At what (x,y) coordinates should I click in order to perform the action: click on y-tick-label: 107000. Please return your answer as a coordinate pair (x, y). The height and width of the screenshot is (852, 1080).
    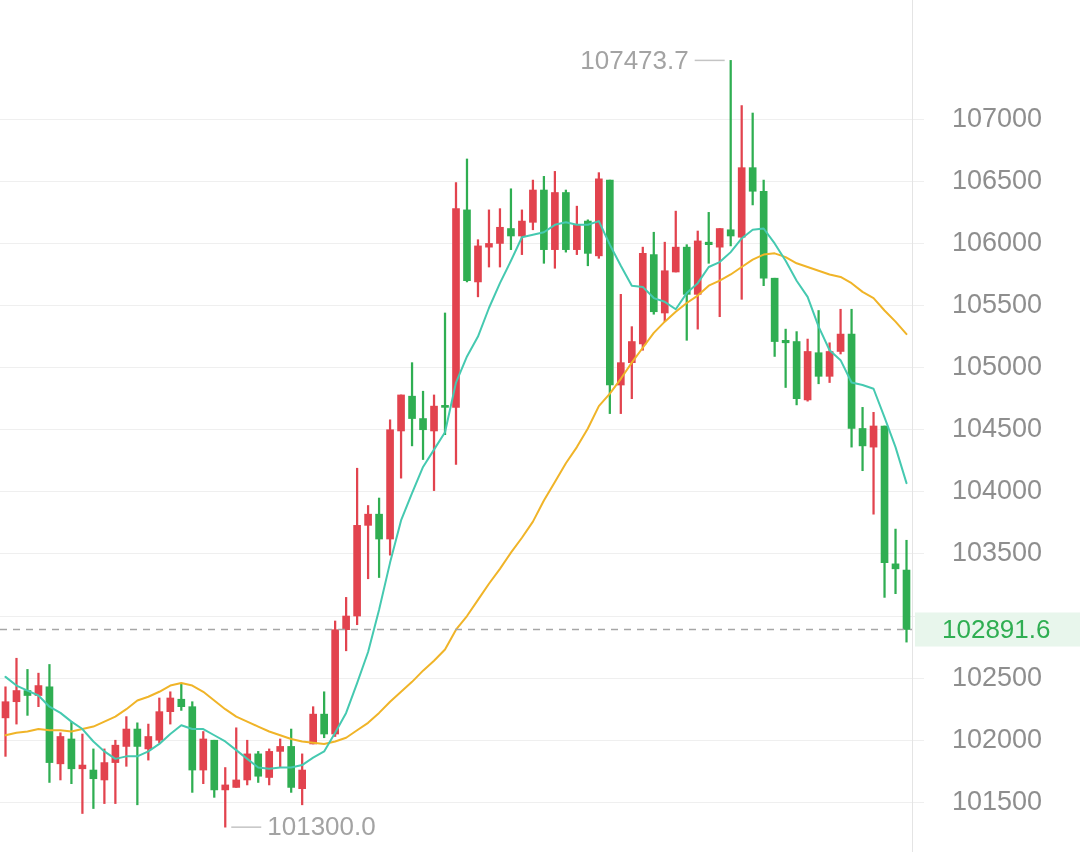
    Looking at the image, I should click on (997, 117).